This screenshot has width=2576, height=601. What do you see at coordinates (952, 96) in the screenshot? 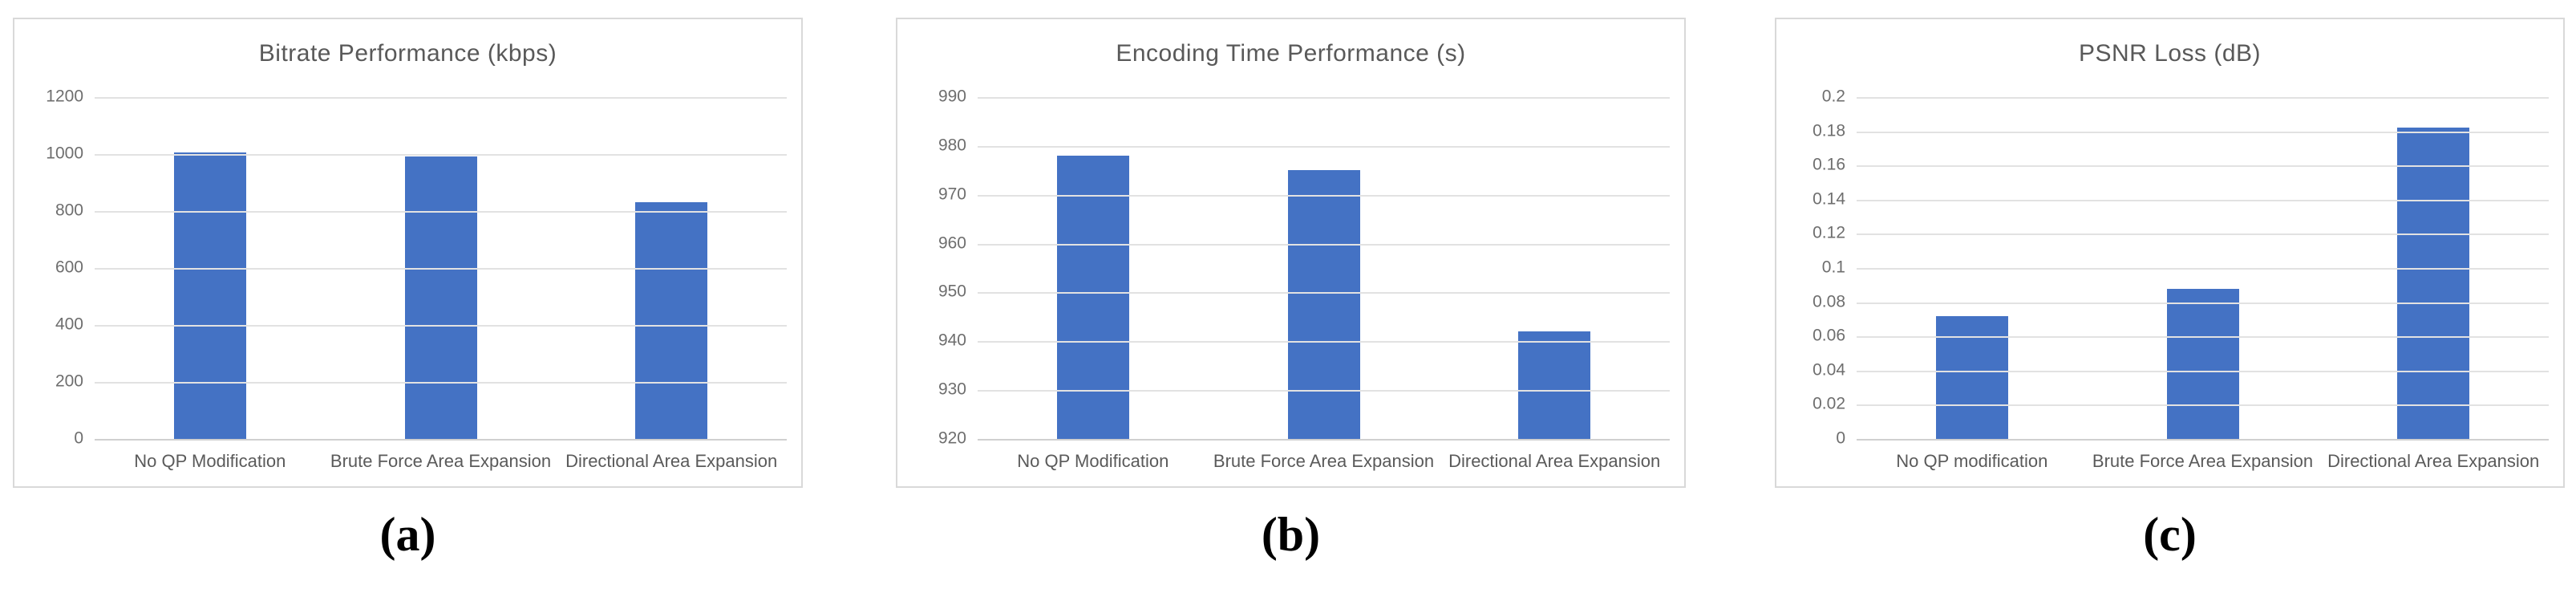
I see `y-tick-label: 990` at bounding box center [952, 96].